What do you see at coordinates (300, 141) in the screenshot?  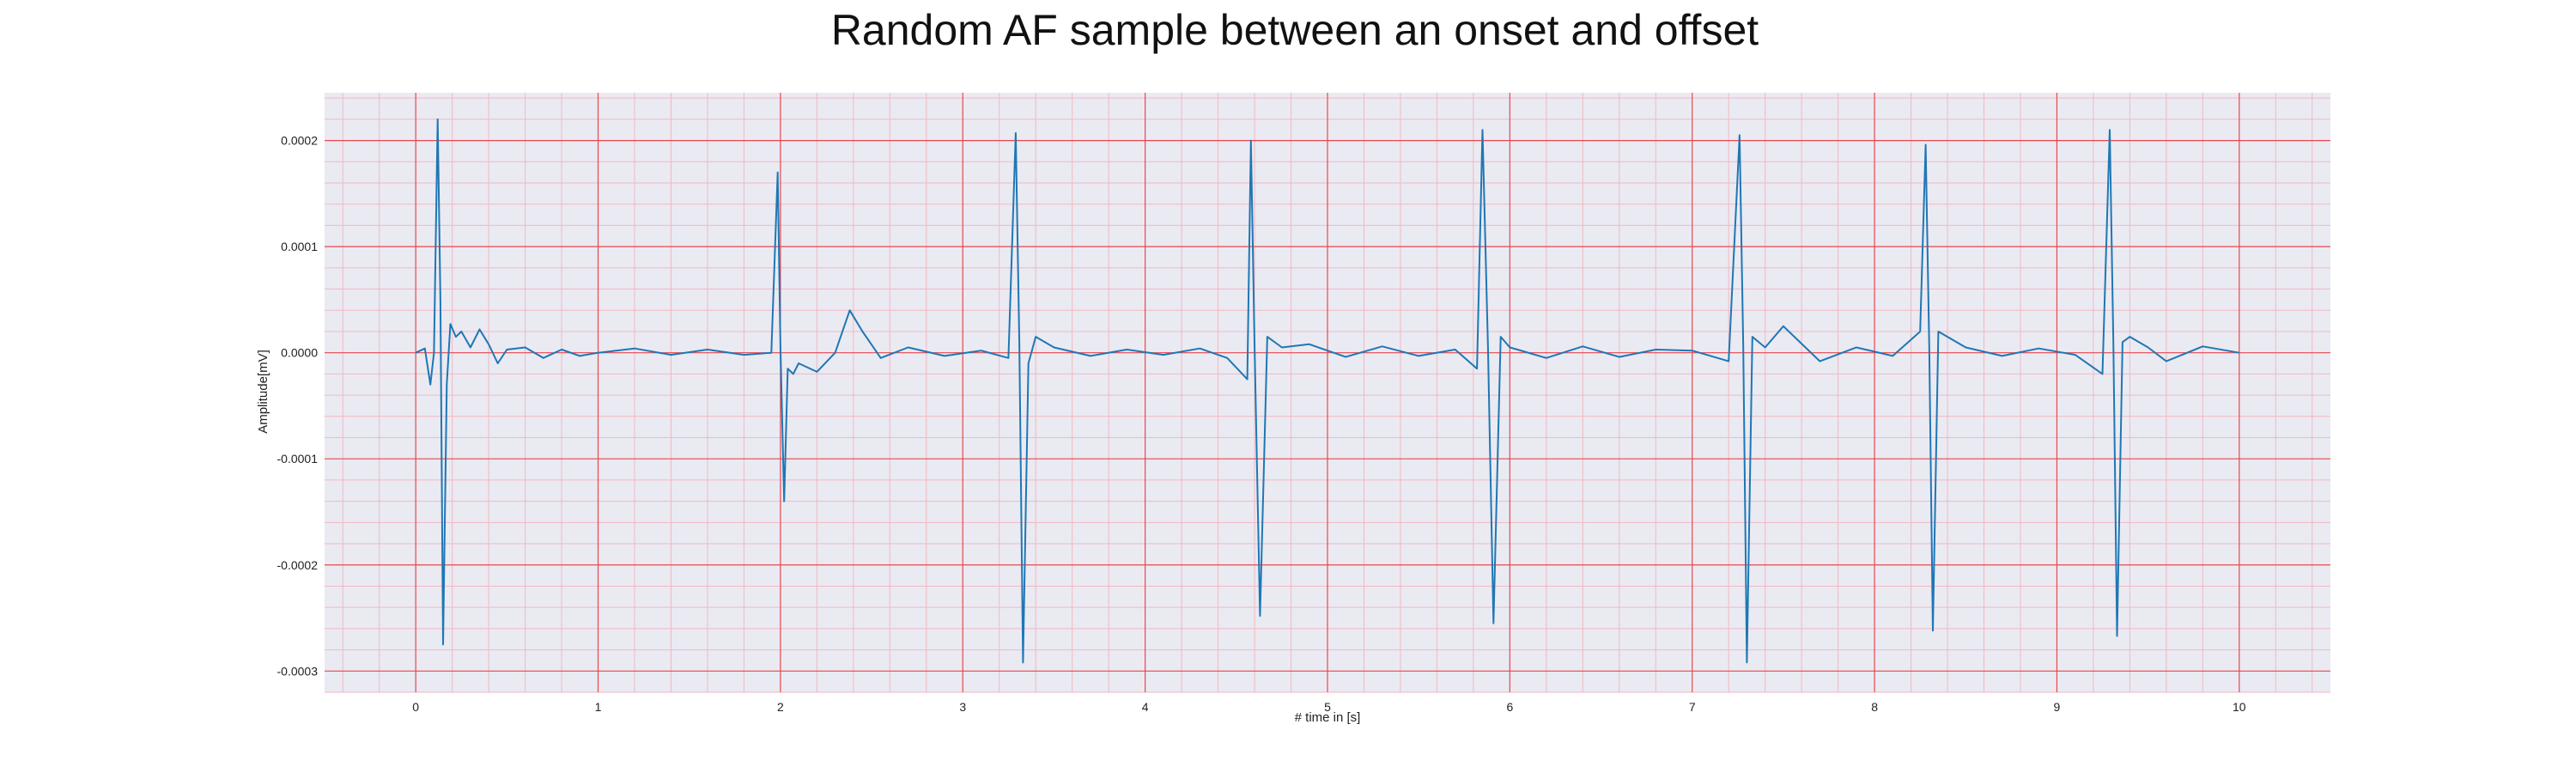 I see `y-tick-label: 0.0002` at bounding box center [300, 141].